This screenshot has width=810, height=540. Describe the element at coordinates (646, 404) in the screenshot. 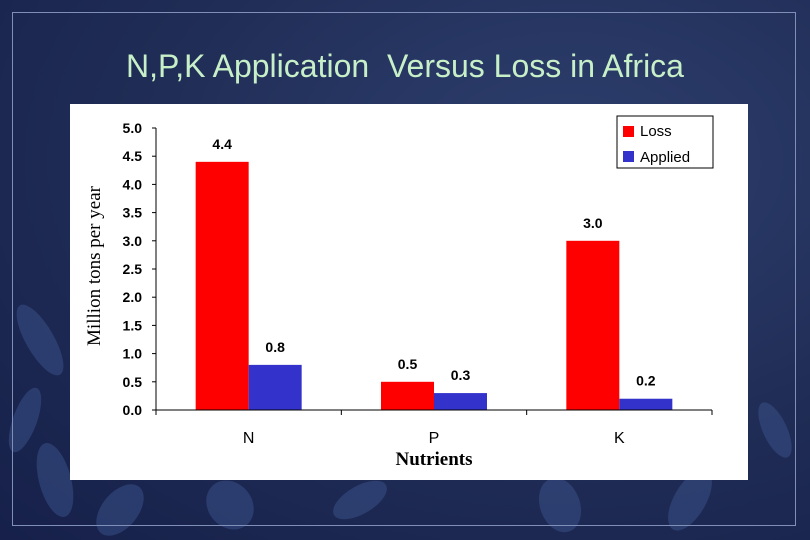

I see `bar-applied-k` at that location.